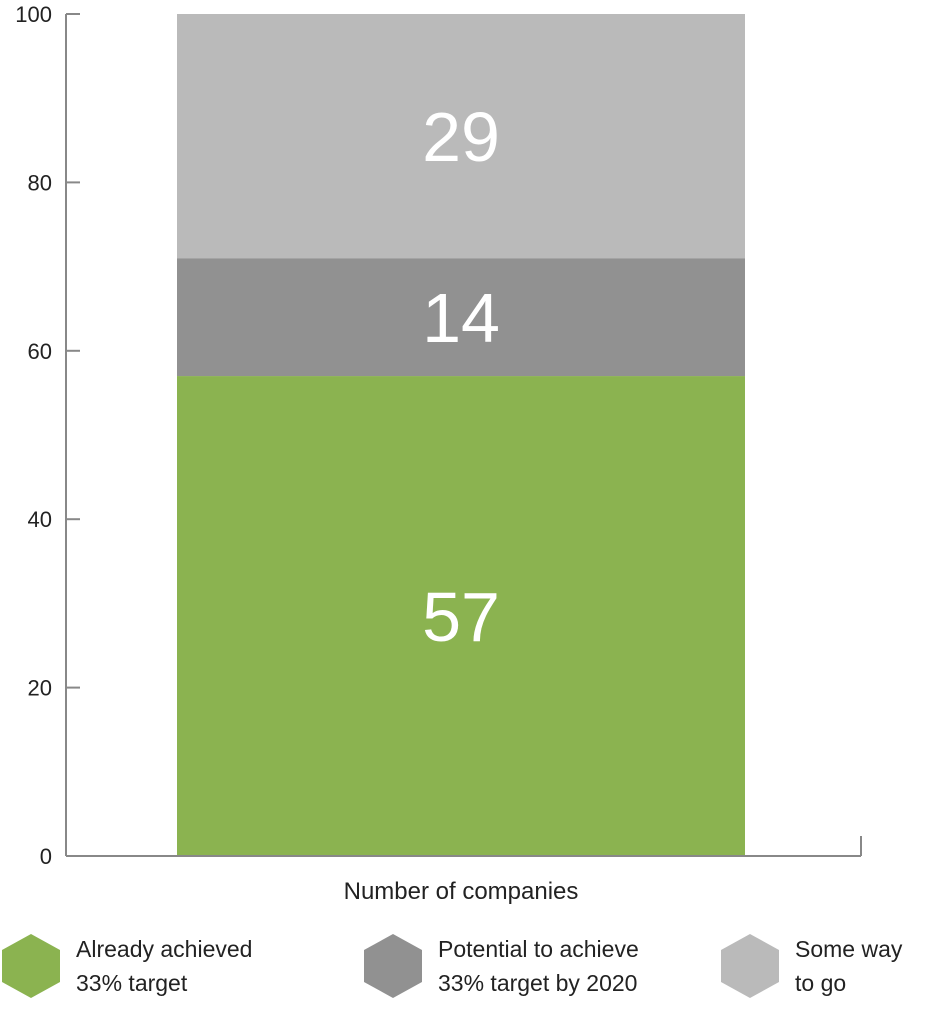 This screenshot has width=939, height=1024. I want to click on segment-value-label-1: 14, so click(461, 318).